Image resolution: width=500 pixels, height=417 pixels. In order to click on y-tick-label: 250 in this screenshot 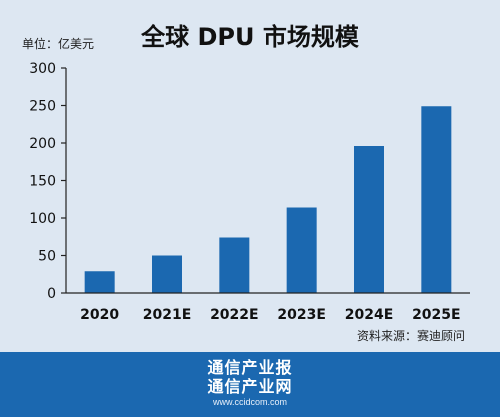, I will do `click(42, 107)`.